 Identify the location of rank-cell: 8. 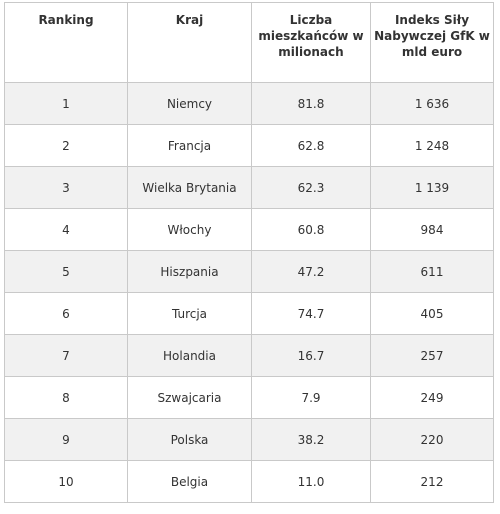
(66, 397).